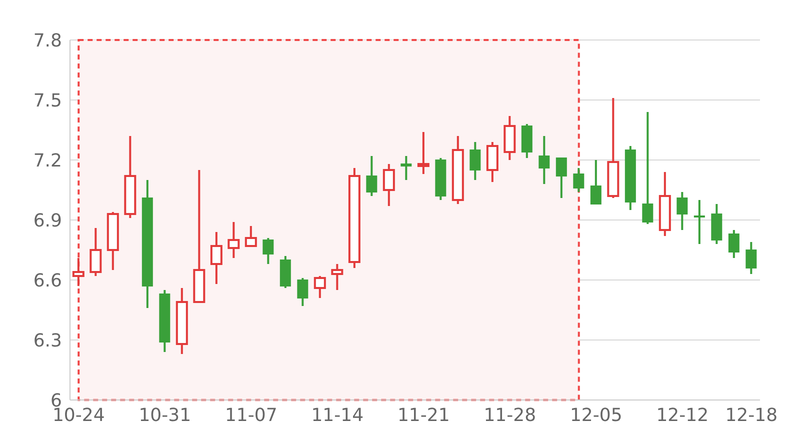 The height and width of the screenshot is (440, 800). Describe the element at coordinates (423, 415) in the screenshot. I see `x-tick-label: 11-21` at that location.